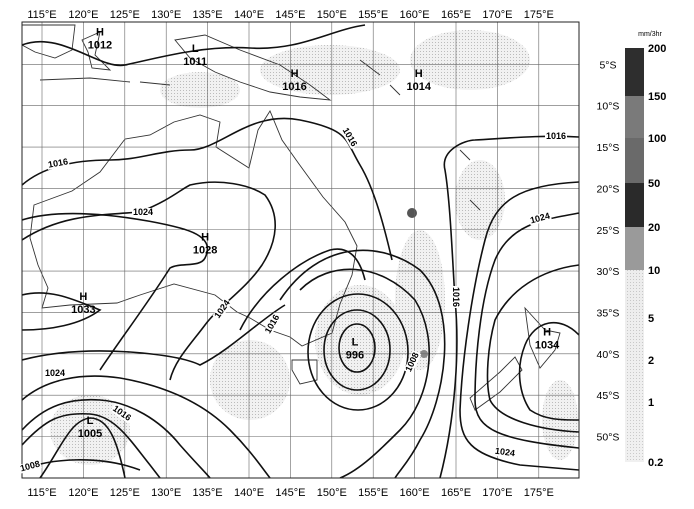  What do you see at coordinates (373, 15) in the screenshot?
I see `lon-label-top: 155°E` at bounding box center [373, 15].